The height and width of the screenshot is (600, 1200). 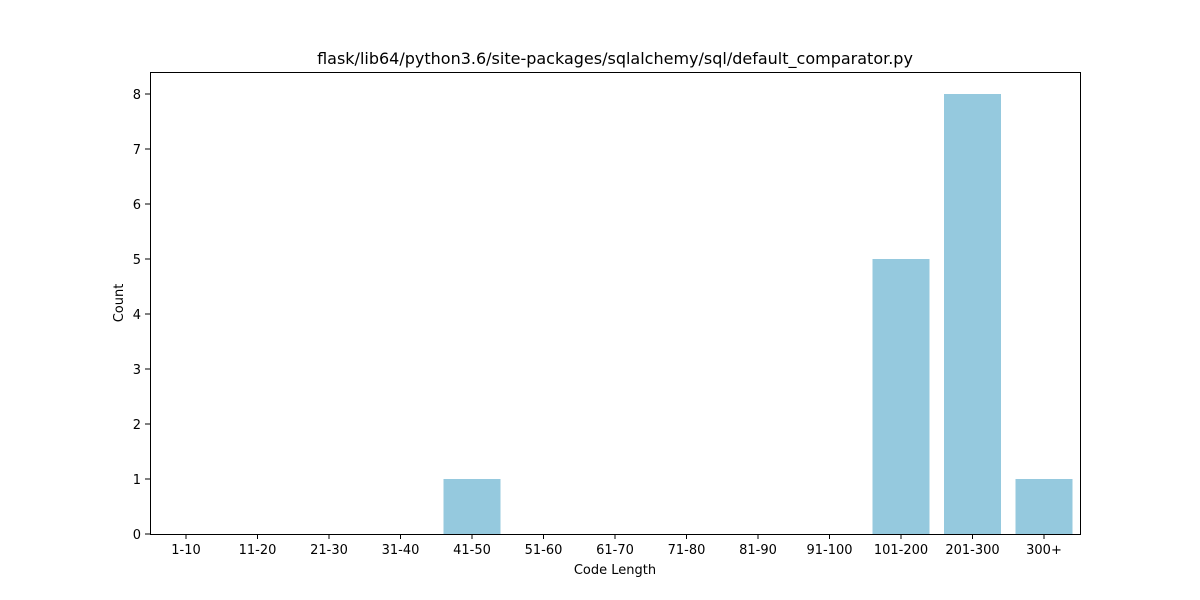 I want to click on x-tick-label: 71-80, so click(x=687, y=550).